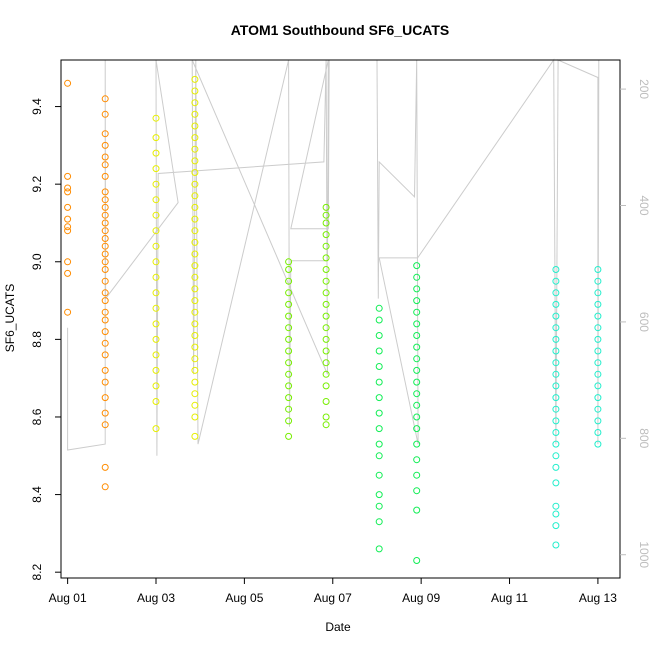  I want to click on y-tick-label: 8.2, so click(37, 572).